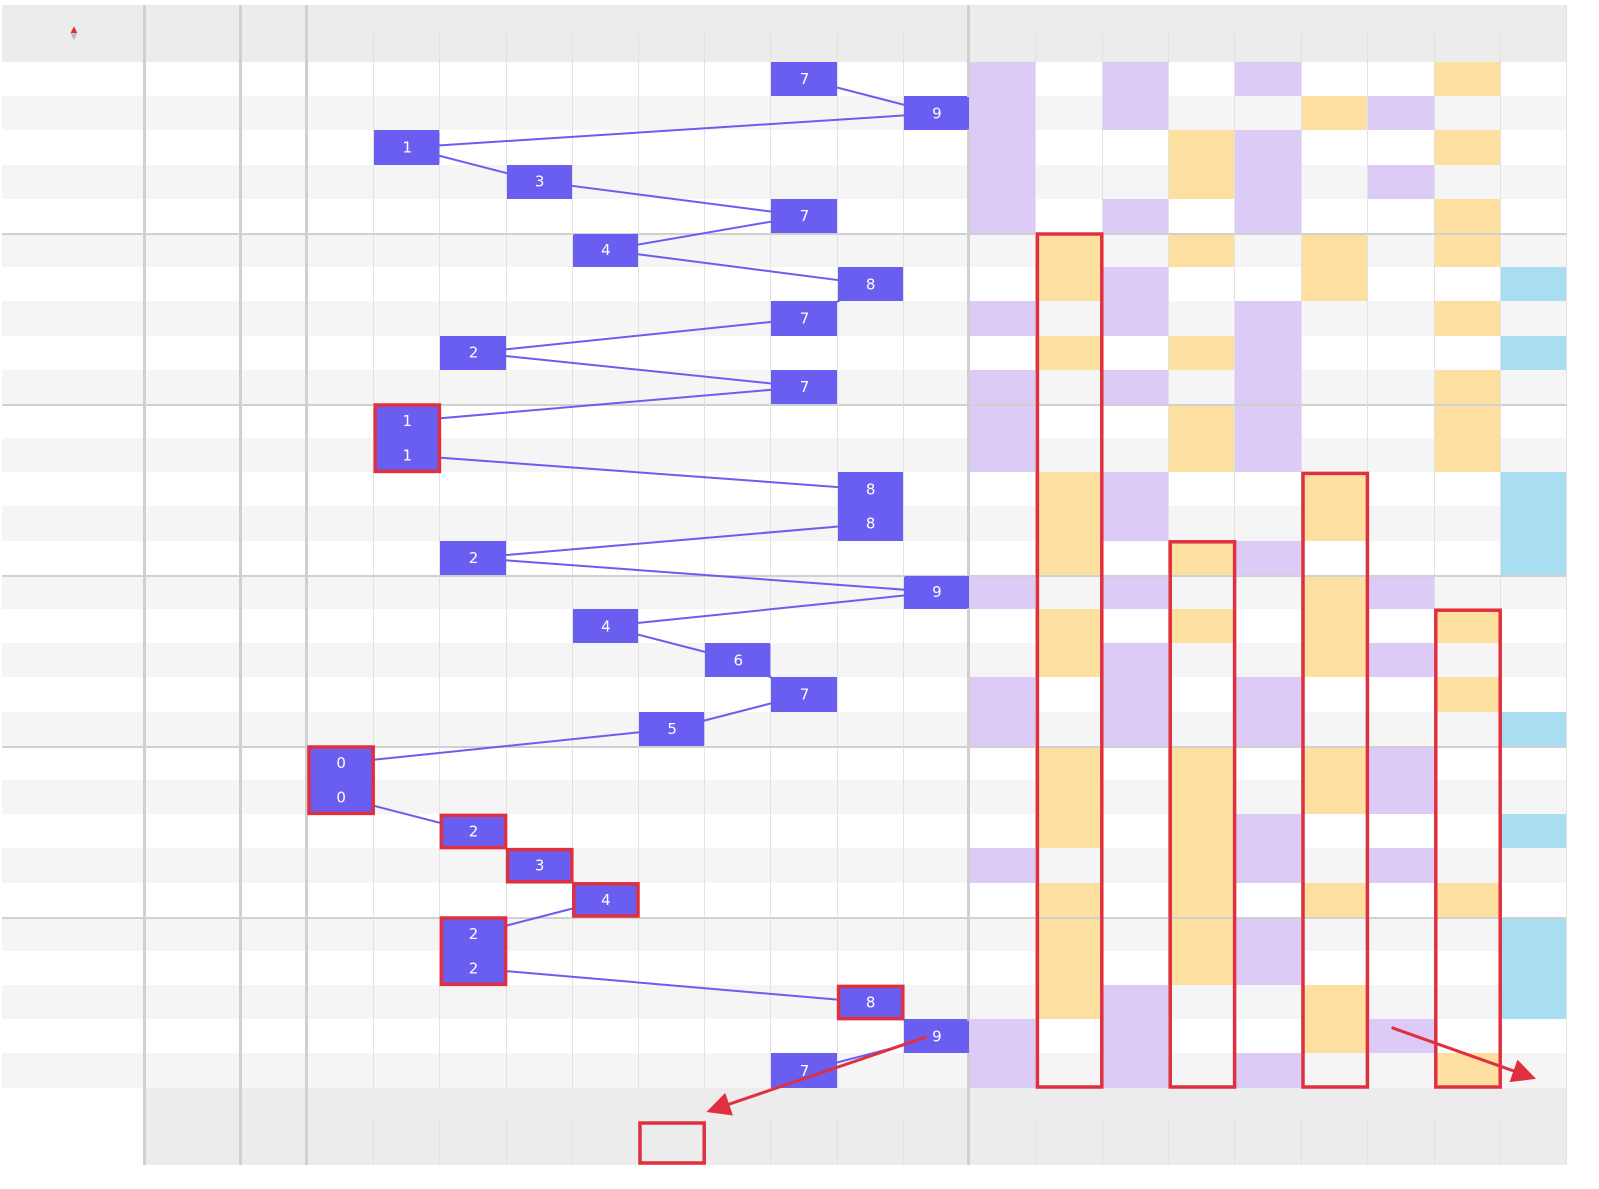 The width and height of the screenshot is (1599, 1189). Describe the element at coordinates (639, 1103) in the screenshot. I see `footer-trend-title` at that location.